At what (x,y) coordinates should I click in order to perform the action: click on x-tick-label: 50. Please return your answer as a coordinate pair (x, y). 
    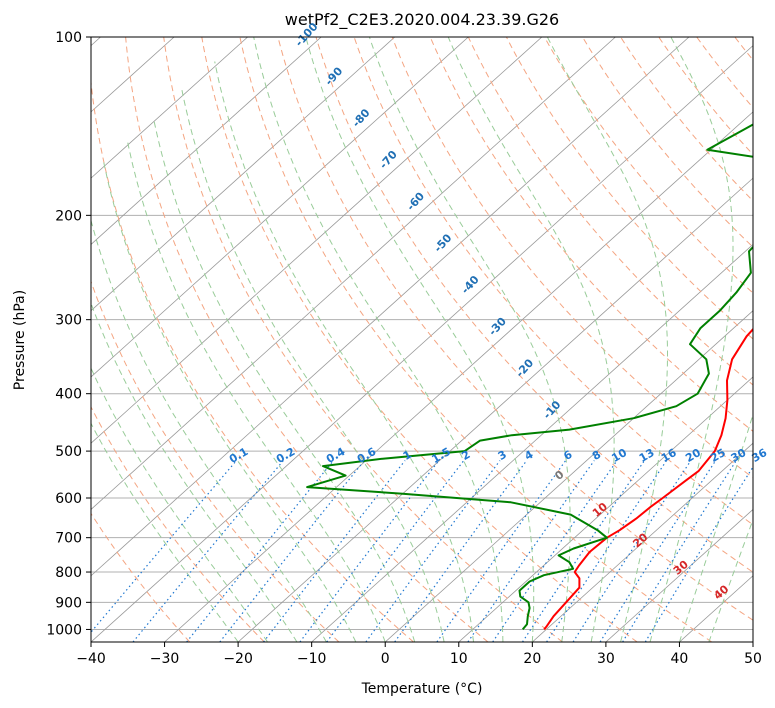
    Looking at the image, I should click on (753, 659).